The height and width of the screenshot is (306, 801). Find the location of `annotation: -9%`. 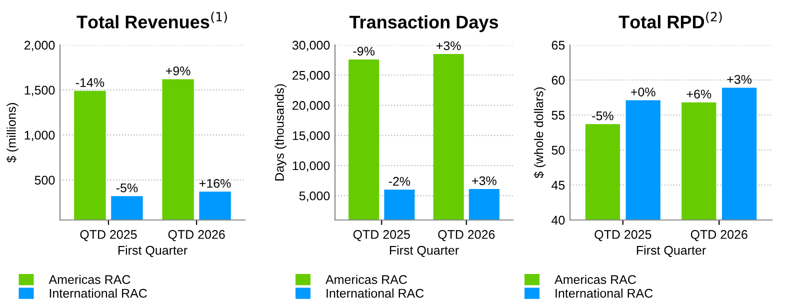

annotation: -9% is located at coordinates (363, 51).